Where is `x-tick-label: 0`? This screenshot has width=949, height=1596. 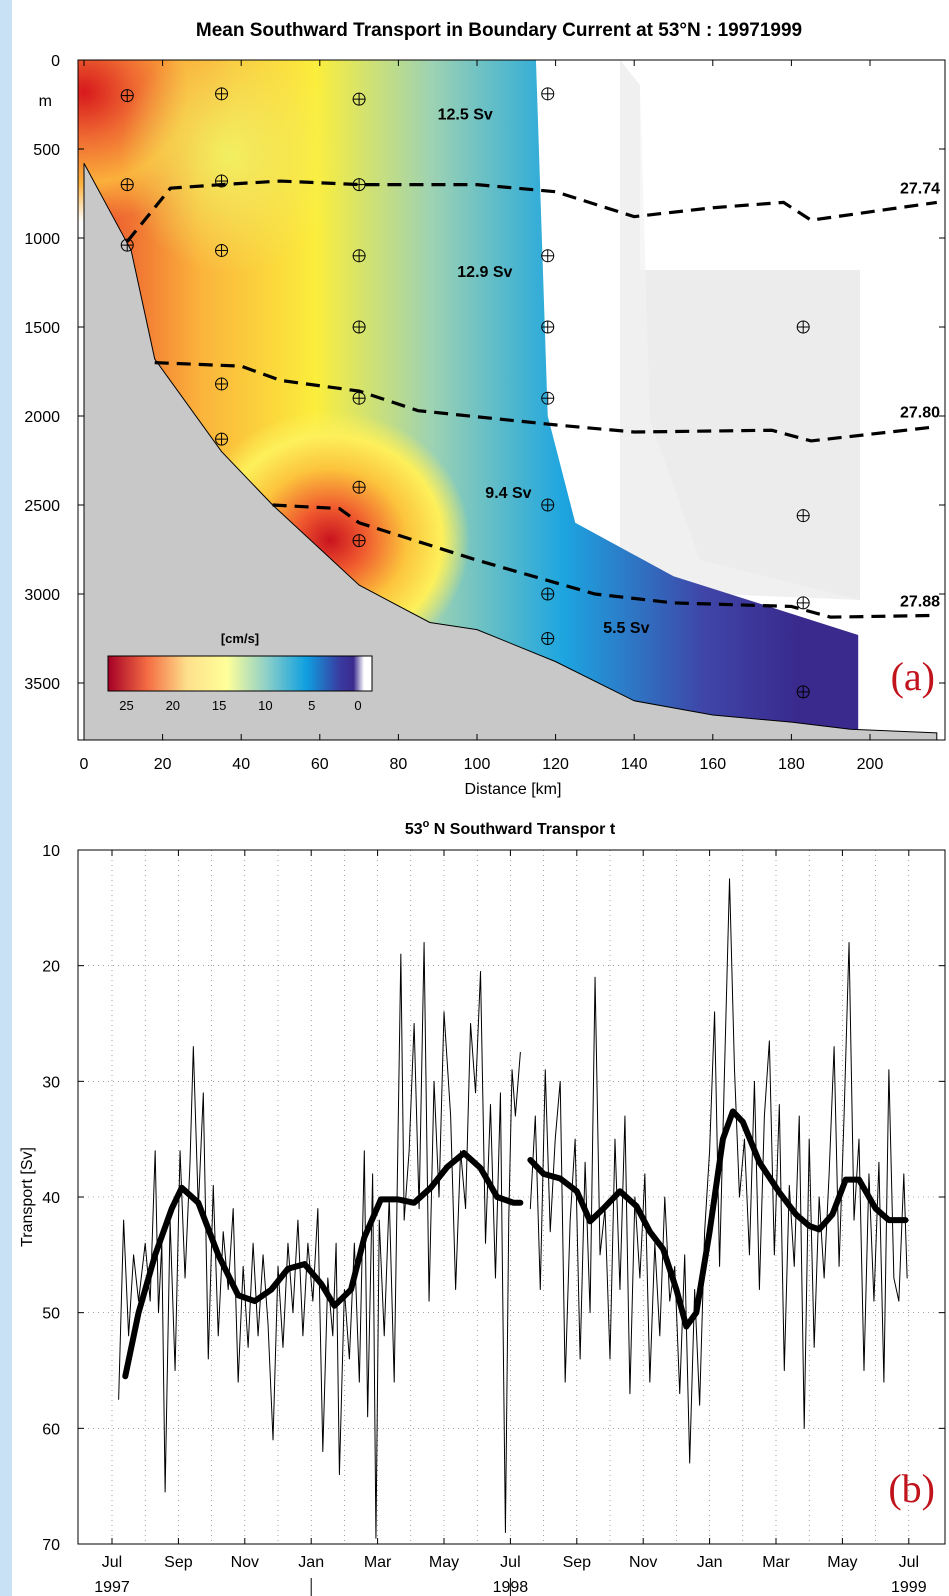
x-tick-label: 0 is located at coordinates (84, 764).